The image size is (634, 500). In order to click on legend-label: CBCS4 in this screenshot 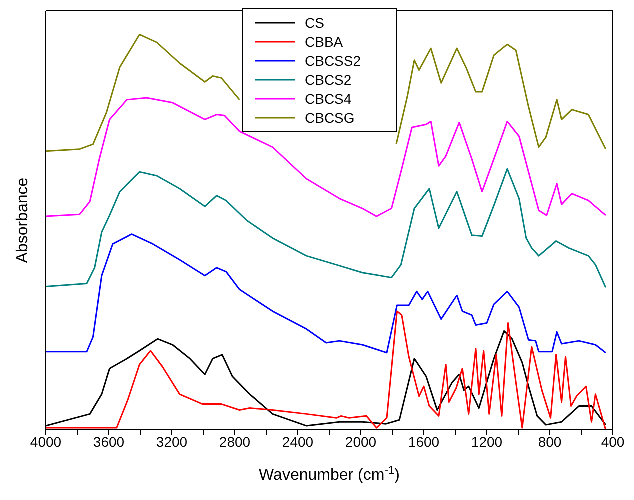, I will do `click(328, 98)`.